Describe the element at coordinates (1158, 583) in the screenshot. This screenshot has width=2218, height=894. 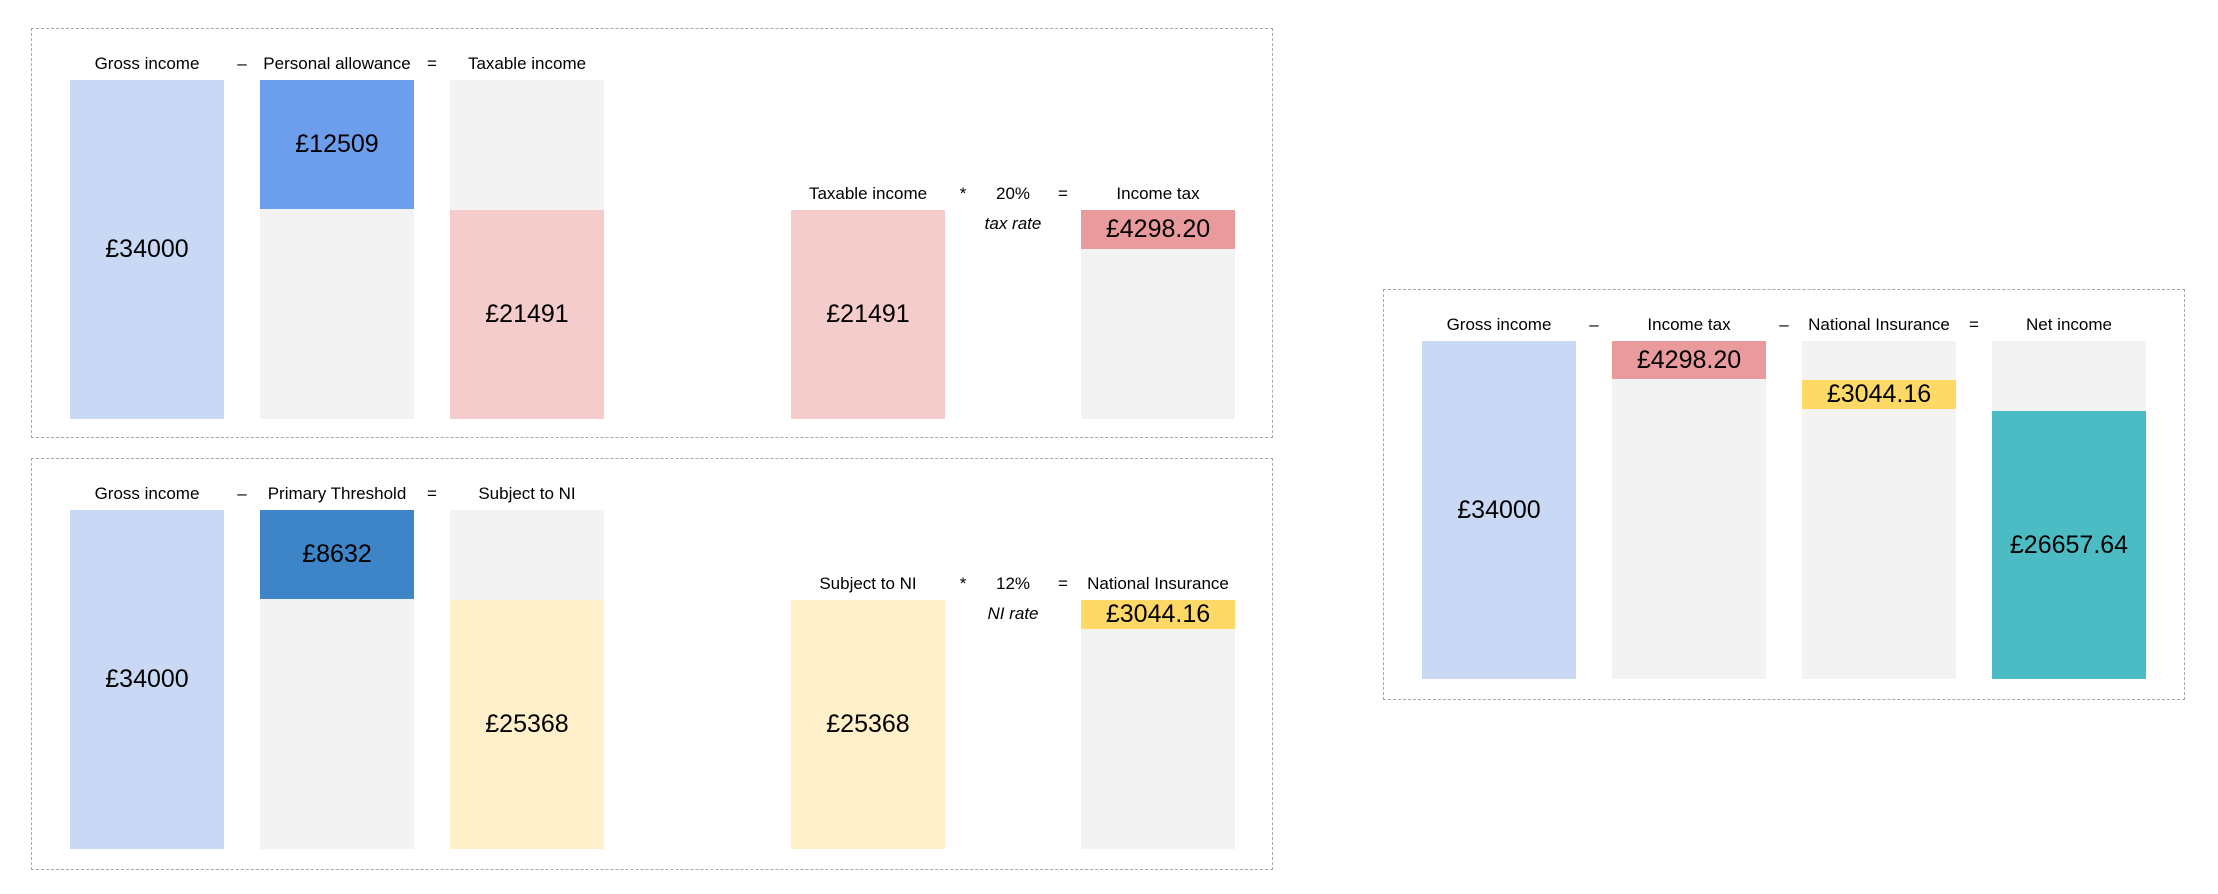
I see `national-insurance-label: National Insurance` at that location.